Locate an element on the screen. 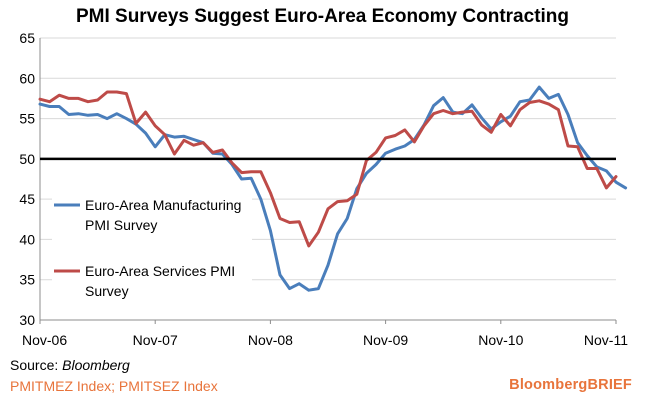 The image size is (645, 402). x-tick-label: Nov-06 is located at coordinates (44, 340).